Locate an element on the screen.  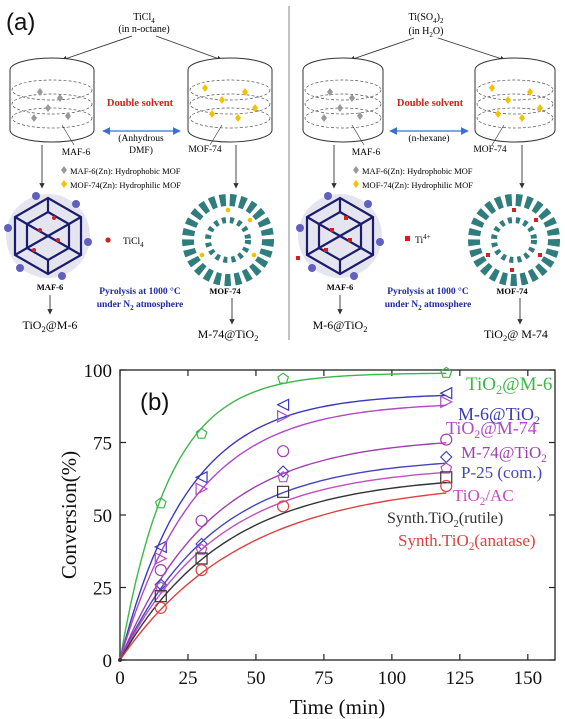
mof74-structure-right is located at coordinates (514, 240).